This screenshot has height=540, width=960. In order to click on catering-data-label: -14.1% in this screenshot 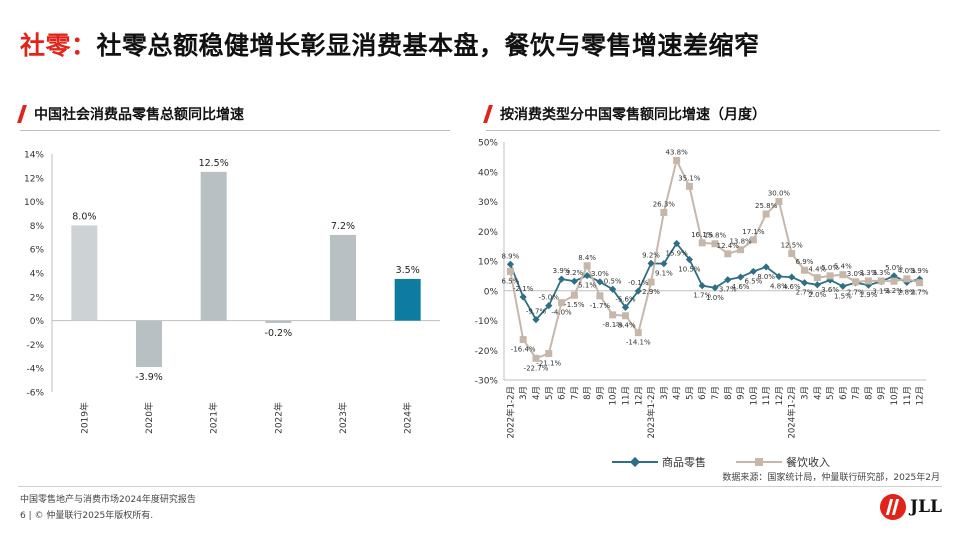, I will do `click(638, 343)`.